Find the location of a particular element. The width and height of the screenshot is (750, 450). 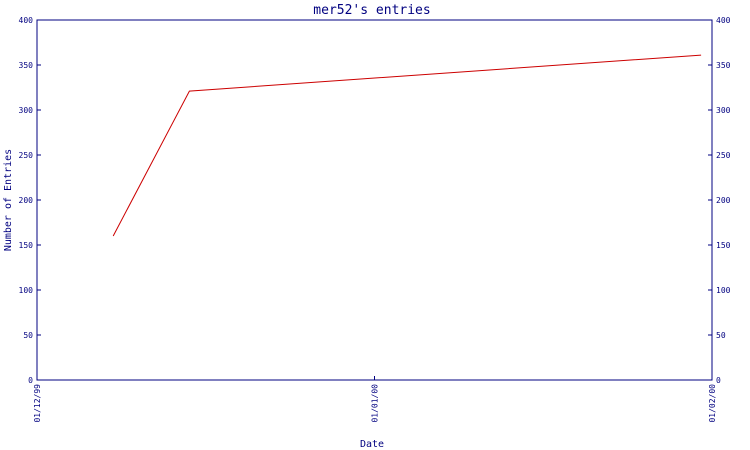

y-axis-left: 0 50 100 150 200 250 300 350 400 is located at coordinates (30, 200).